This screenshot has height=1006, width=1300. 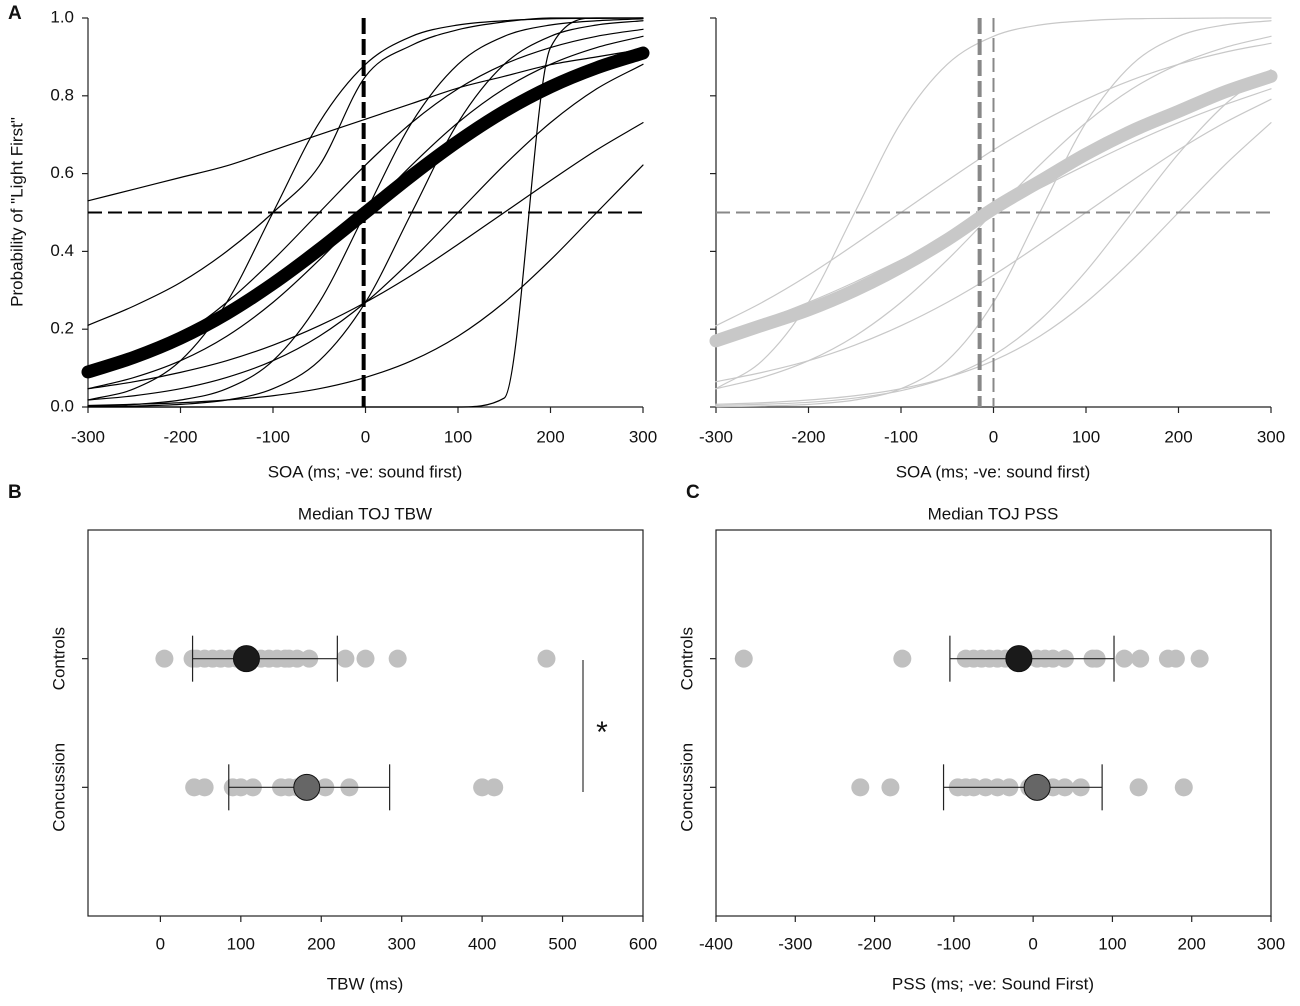 What do you see at coordinates (16, 212) in the screenshot?
I see `y-axis-label: Probability of "Light First"` at bounding box center [16, 212].